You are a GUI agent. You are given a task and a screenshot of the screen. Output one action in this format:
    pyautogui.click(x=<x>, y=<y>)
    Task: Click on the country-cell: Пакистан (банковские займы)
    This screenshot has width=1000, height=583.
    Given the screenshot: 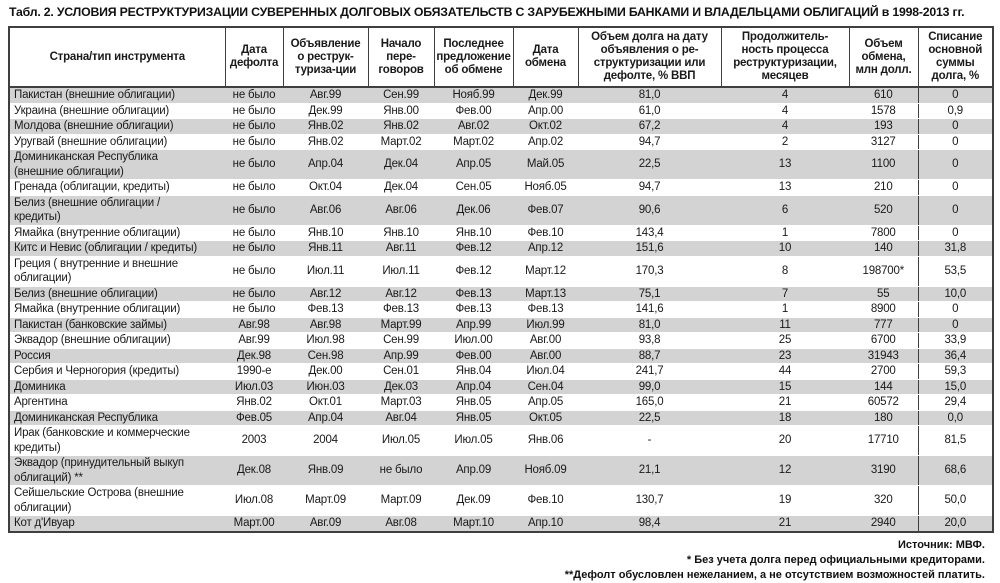 What is the action you would take?
    pyautogui.click(x=117, y=325)
    